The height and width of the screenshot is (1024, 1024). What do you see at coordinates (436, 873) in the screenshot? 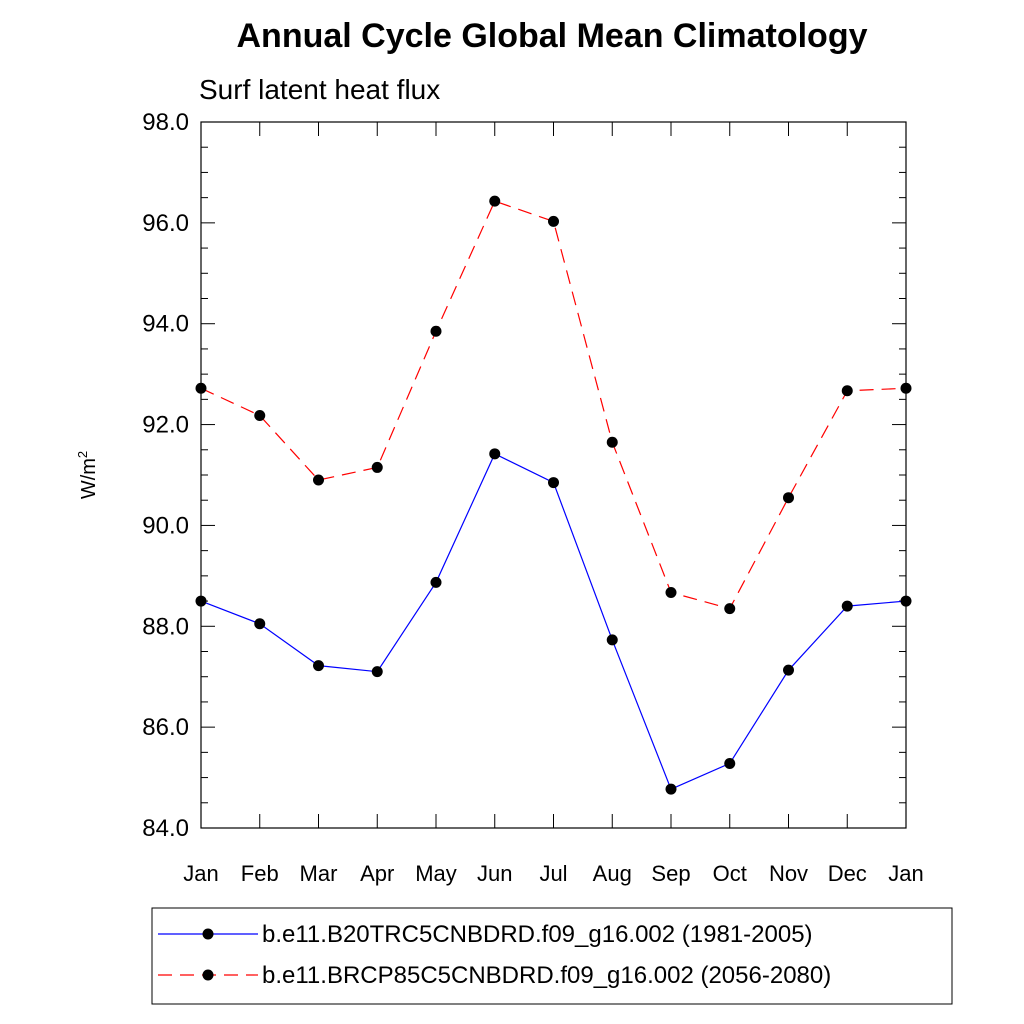
I see `x-tick-label: May` at bounding box center [436, 873].